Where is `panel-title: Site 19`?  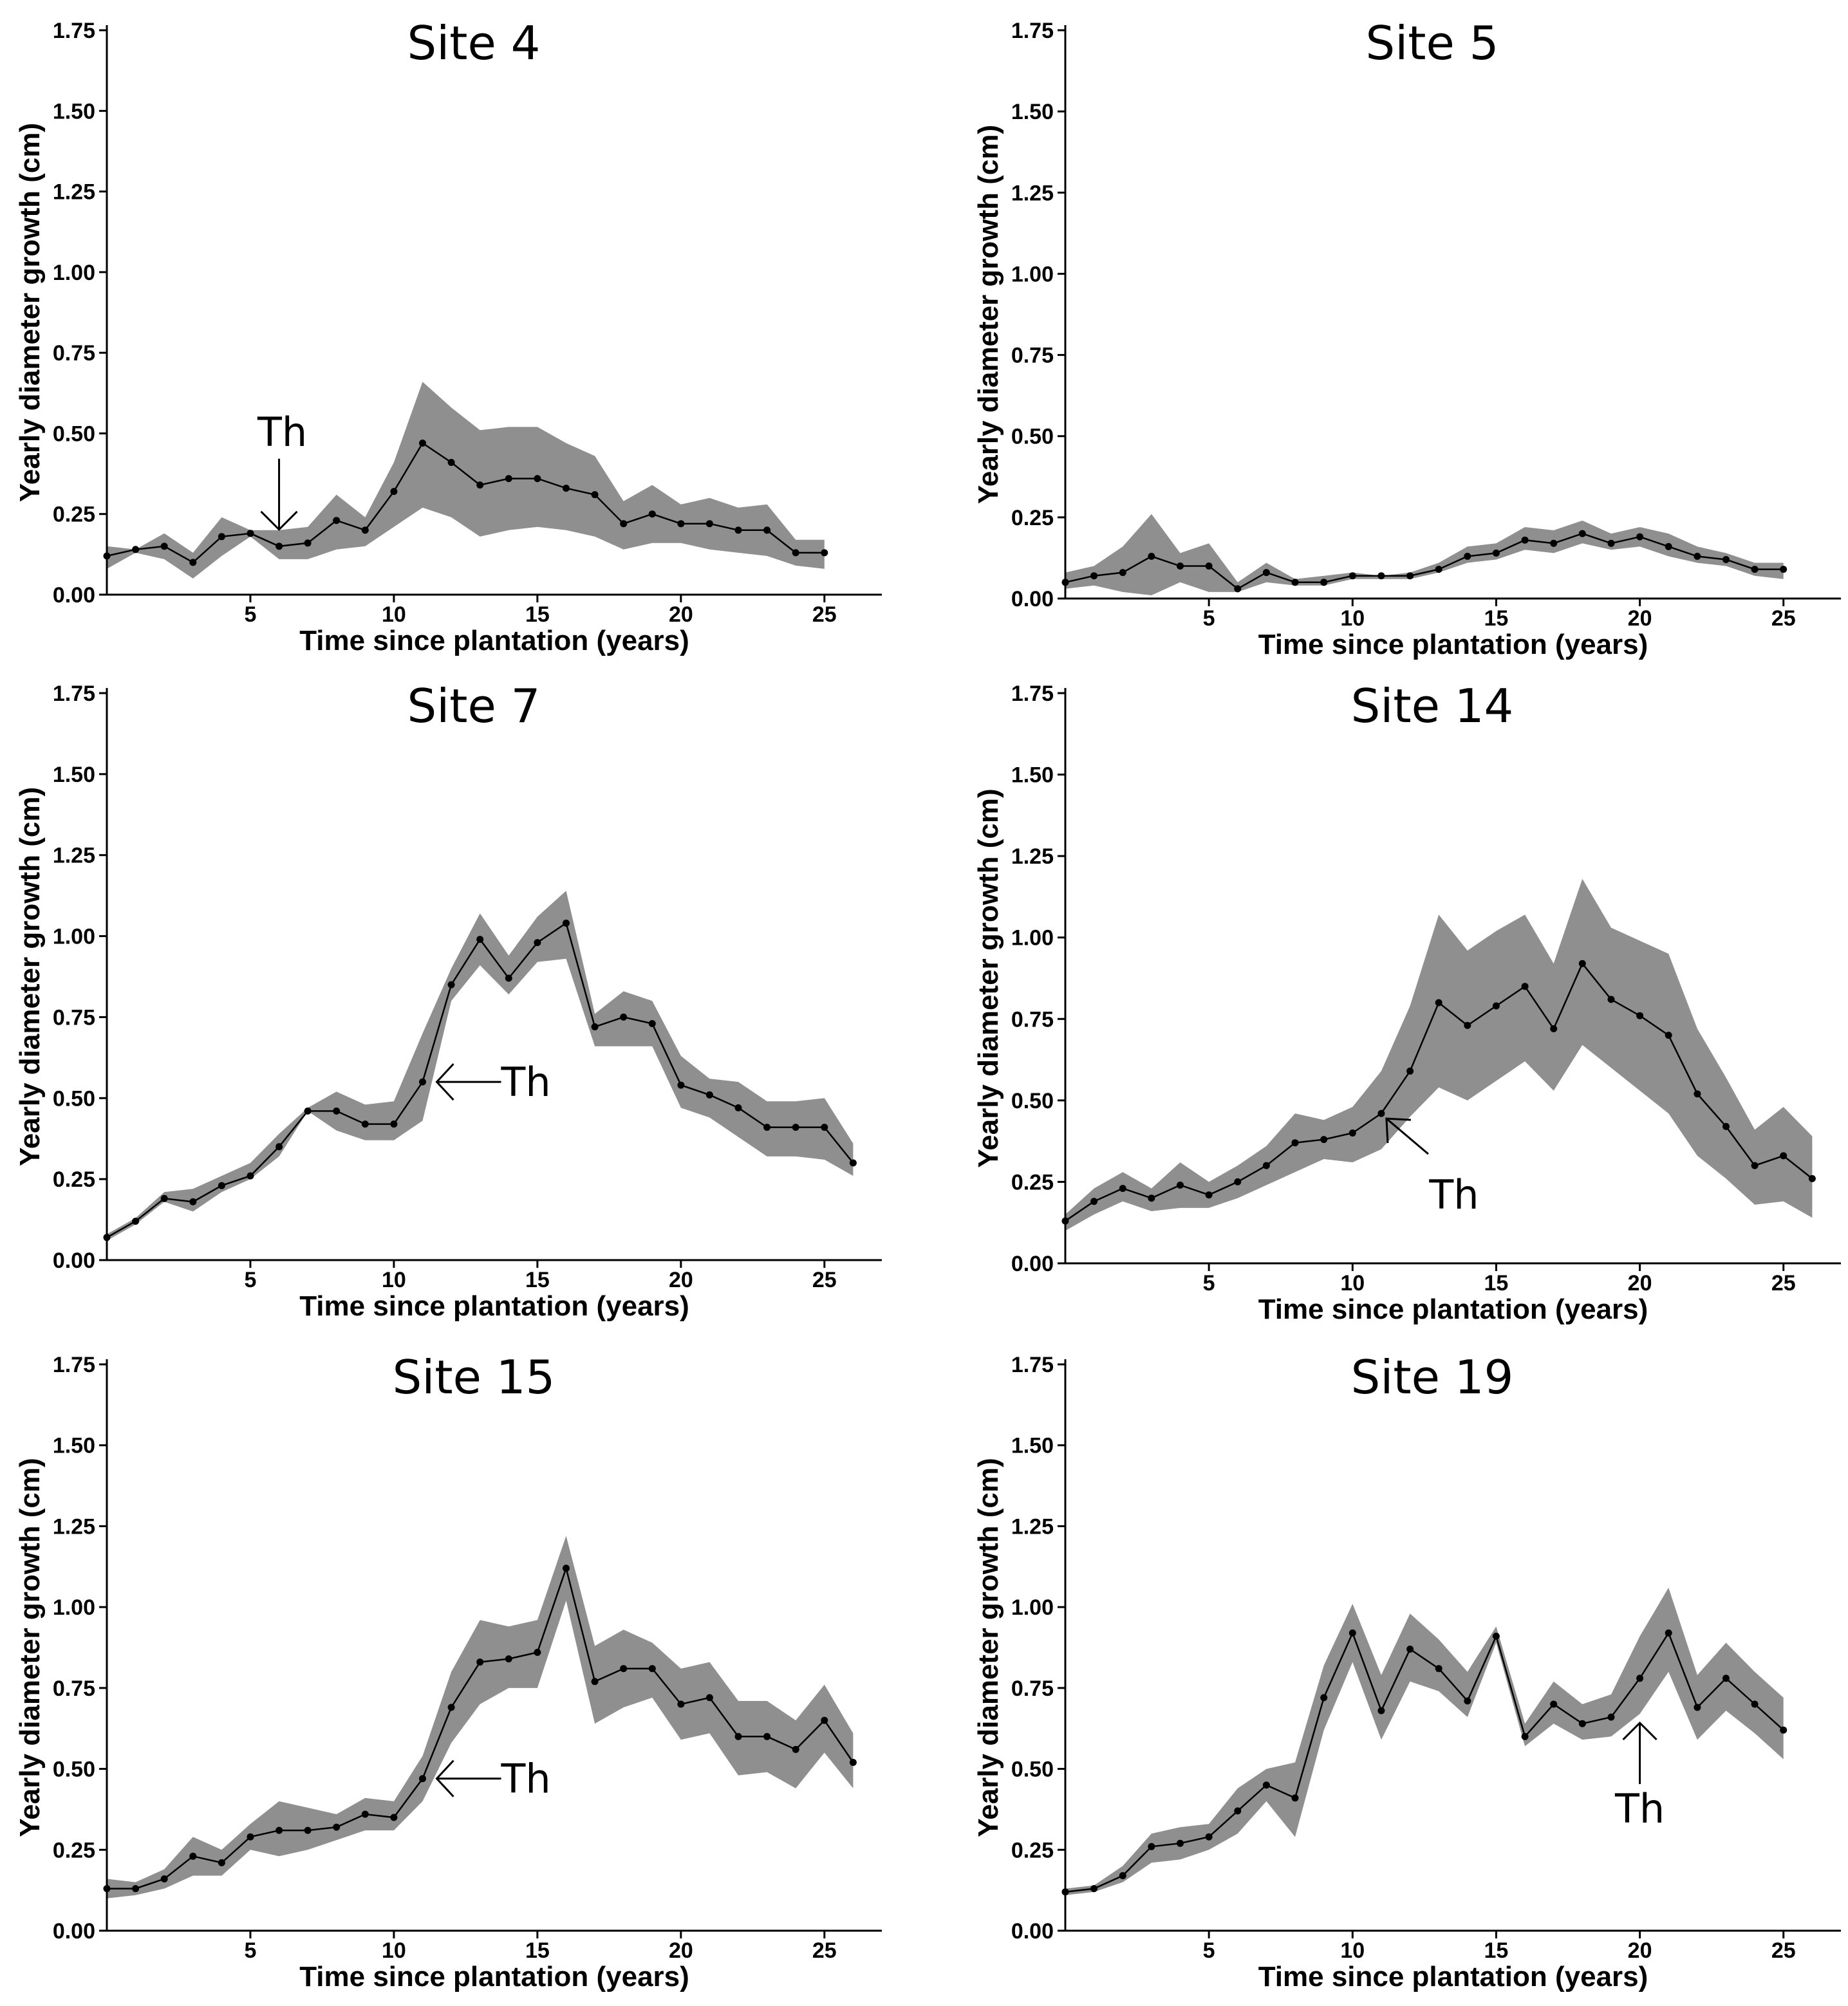 panel-title: Site 19 is located at coordinates (1432, 1377).